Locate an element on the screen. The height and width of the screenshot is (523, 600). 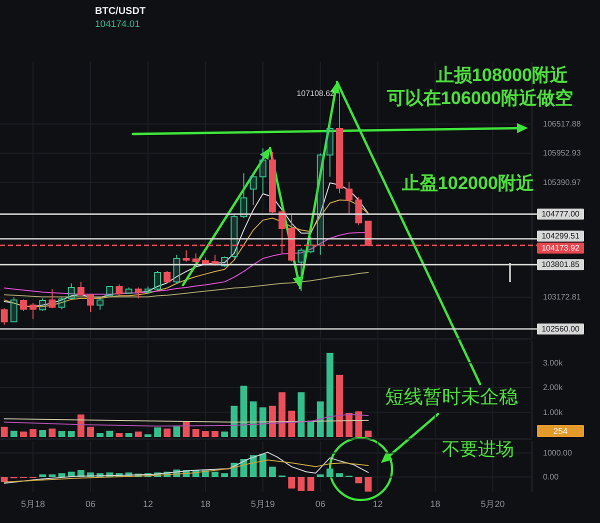
annotation: 可以在106000附近做空 is located at coordinates (479, 98).